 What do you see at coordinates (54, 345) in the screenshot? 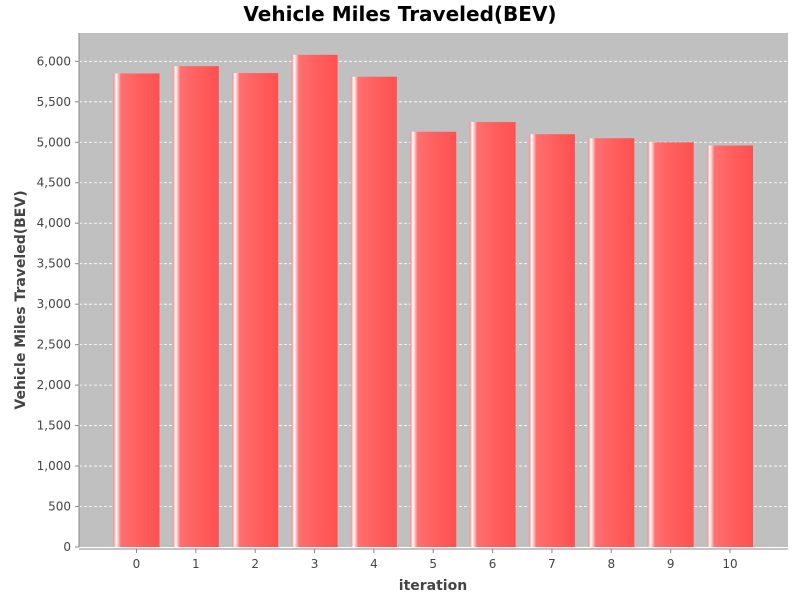
I see `y-tick-label: 2,500` at bounding box center [54, 345].